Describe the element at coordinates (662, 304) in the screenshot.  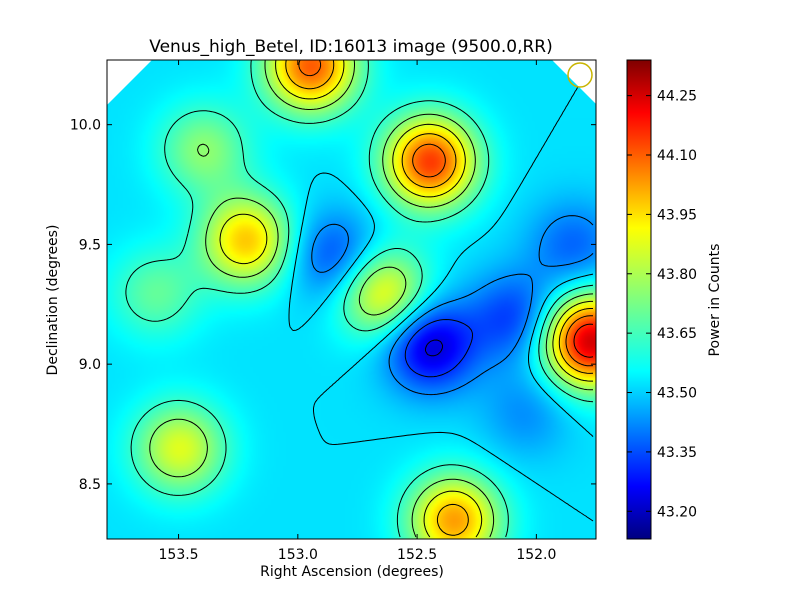
I see `colorbar-ticks: 43.20 43.35 43.50 43.65 43.80 43.95 44.10 44.25` at that location.